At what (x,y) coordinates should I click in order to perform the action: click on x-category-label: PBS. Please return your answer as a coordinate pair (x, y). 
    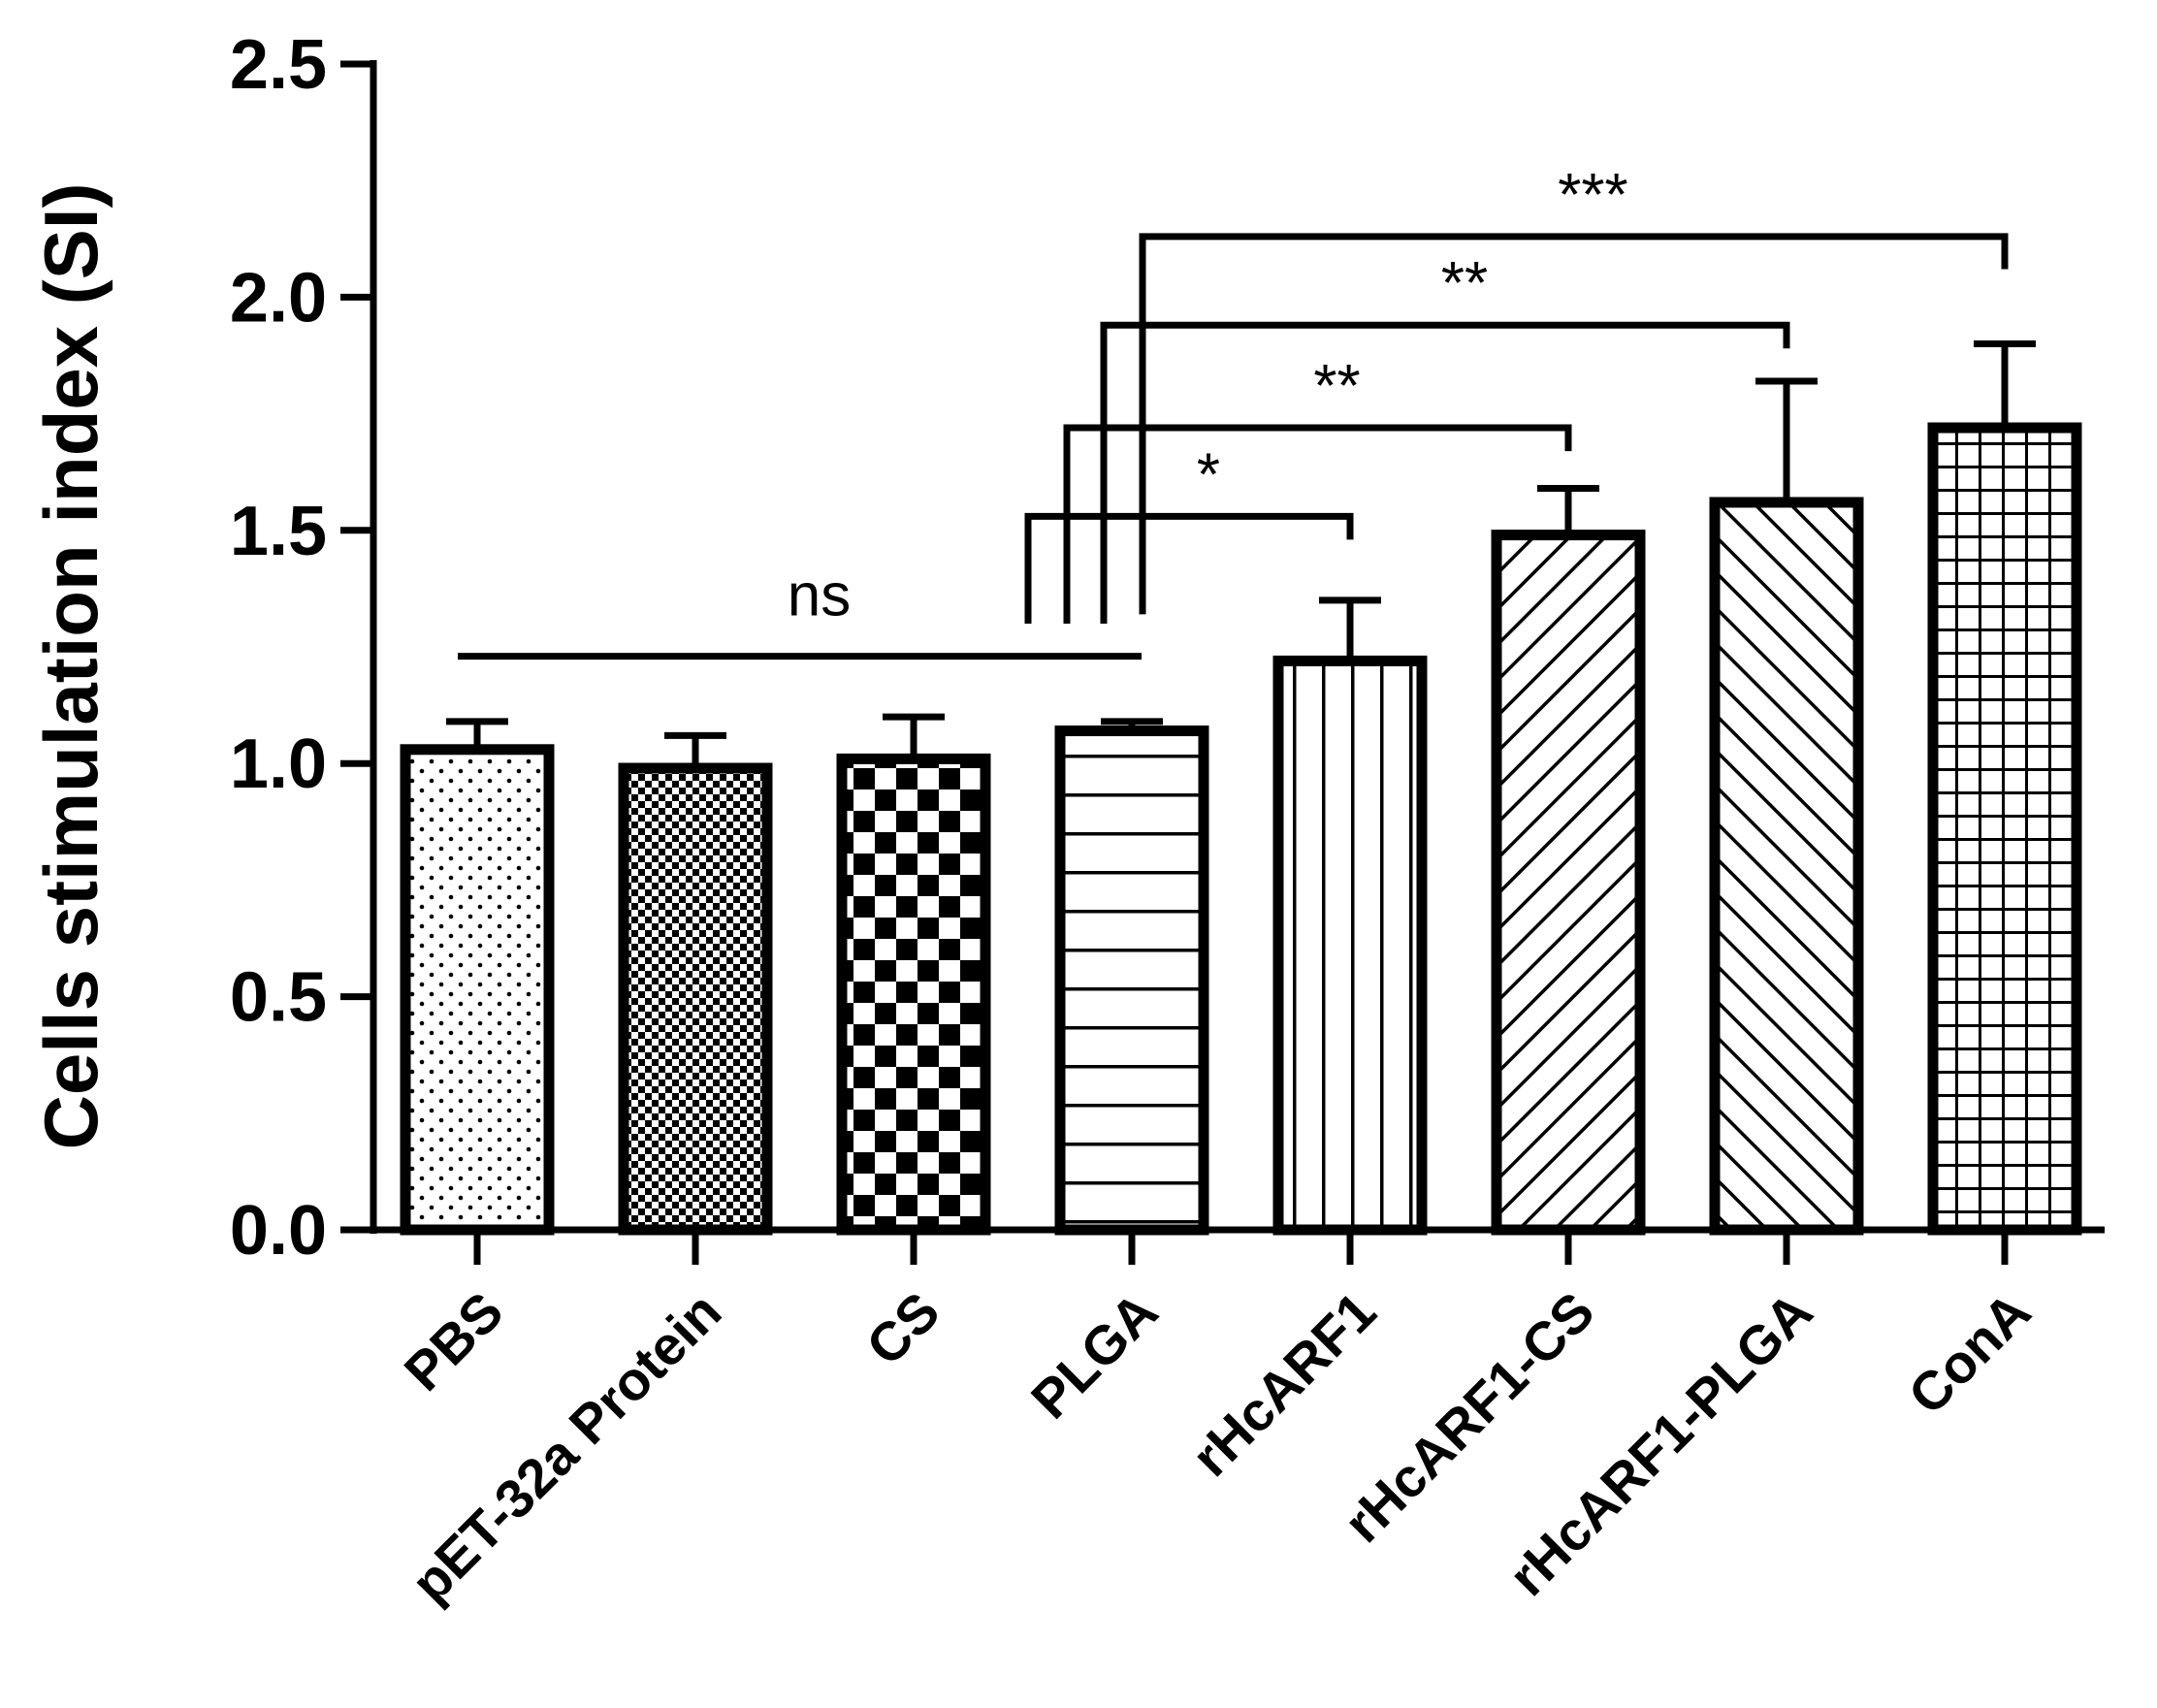
    Looking at the image, I should click on (454, 1341).